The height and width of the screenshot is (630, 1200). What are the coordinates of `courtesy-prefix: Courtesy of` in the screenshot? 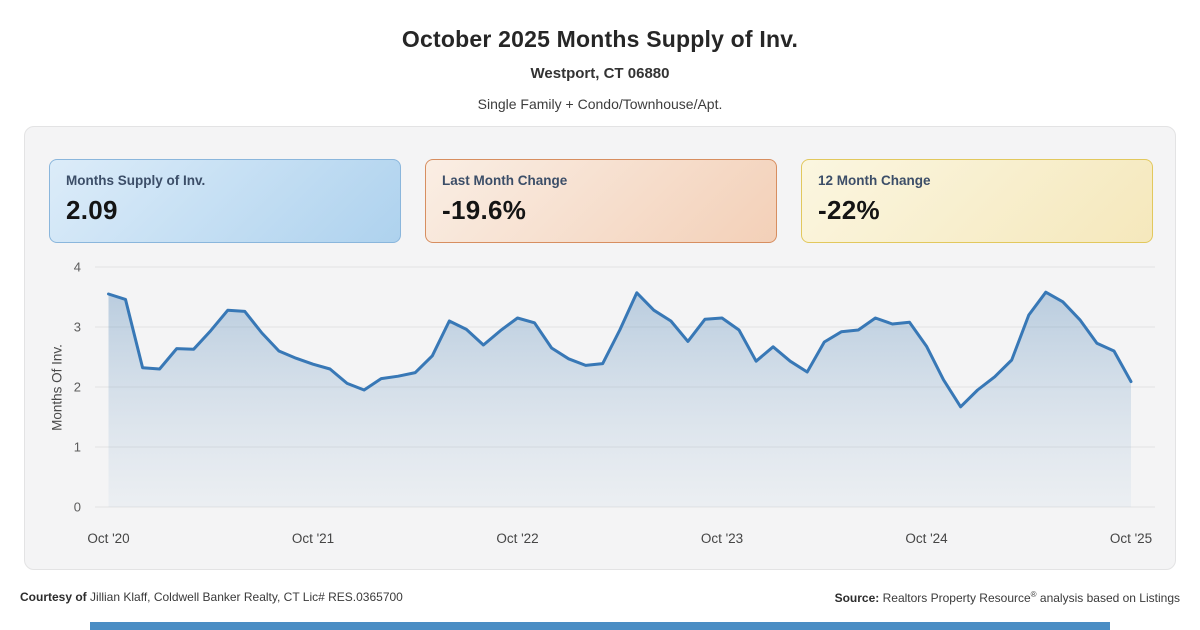 It's located at (53, 597).